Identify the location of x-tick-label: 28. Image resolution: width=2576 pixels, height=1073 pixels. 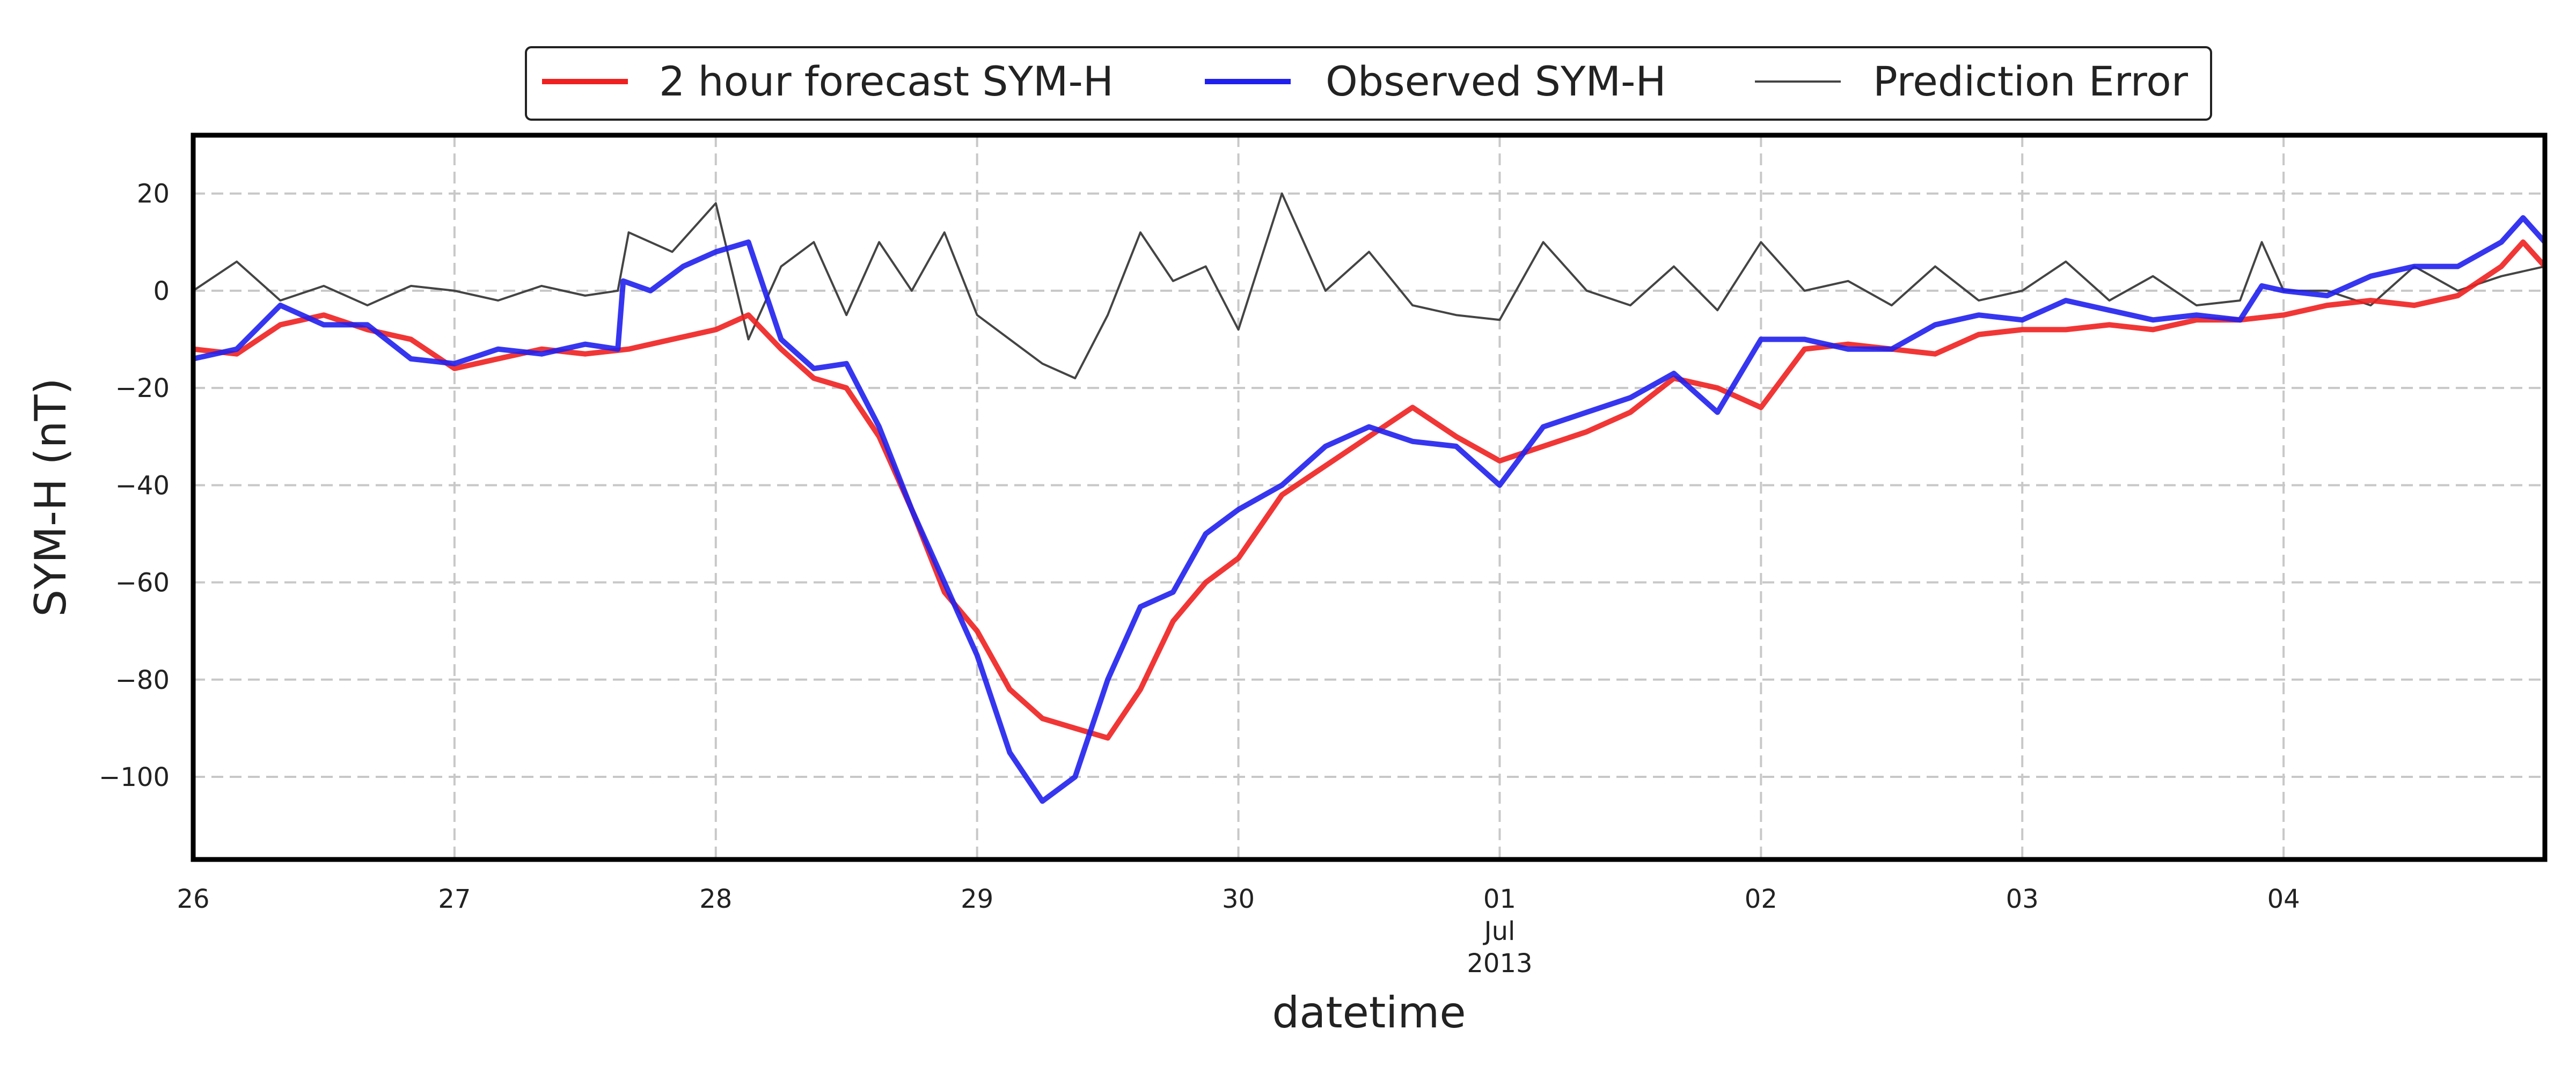
(715, 899).